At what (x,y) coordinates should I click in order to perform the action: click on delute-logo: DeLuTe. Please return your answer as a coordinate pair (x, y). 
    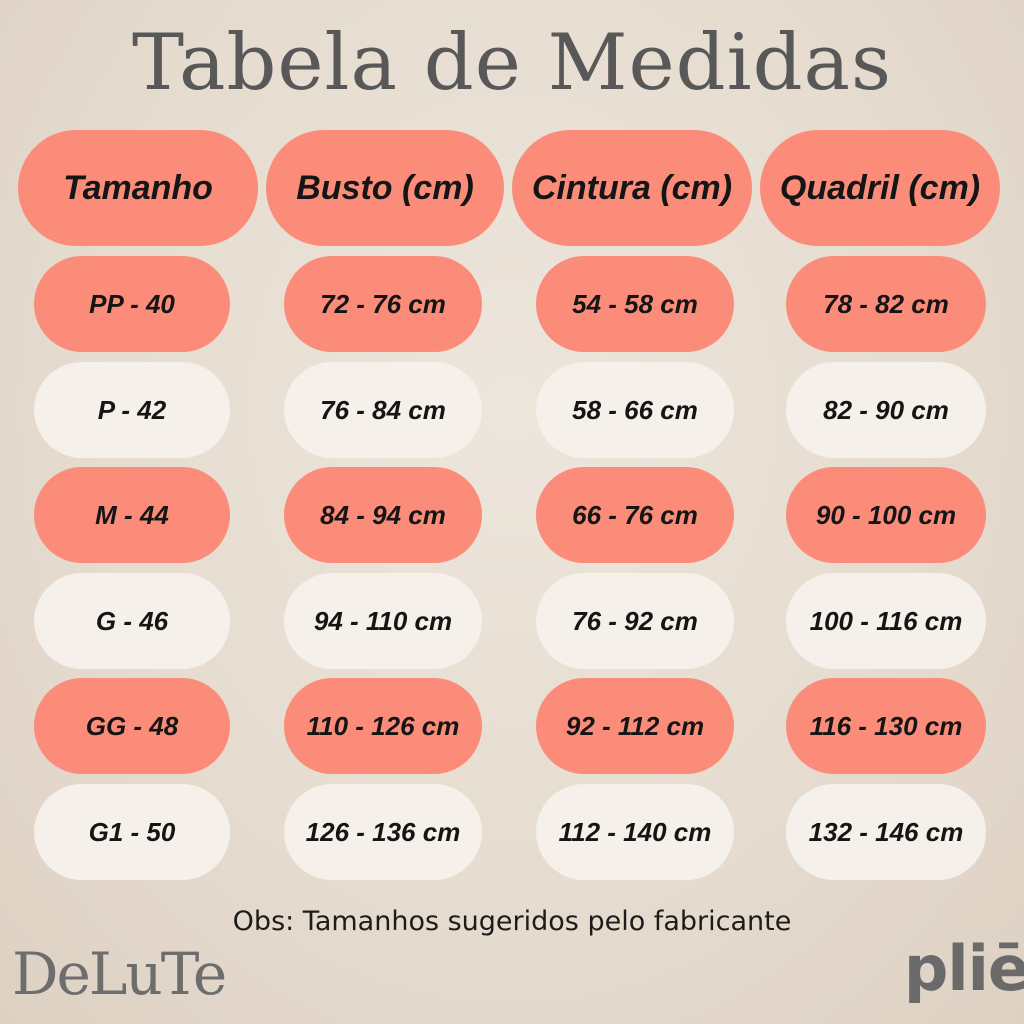
    Looking at the image, I should click on (119, 968).